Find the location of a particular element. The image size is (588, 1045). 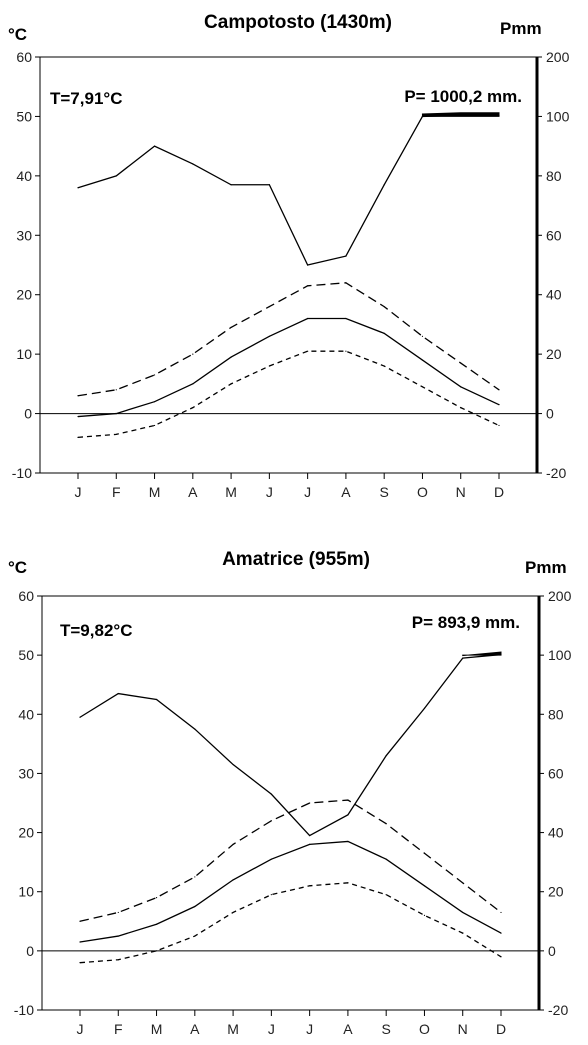

mean-temperature-label: T=9,82°C is located at coordinates (96, 630).